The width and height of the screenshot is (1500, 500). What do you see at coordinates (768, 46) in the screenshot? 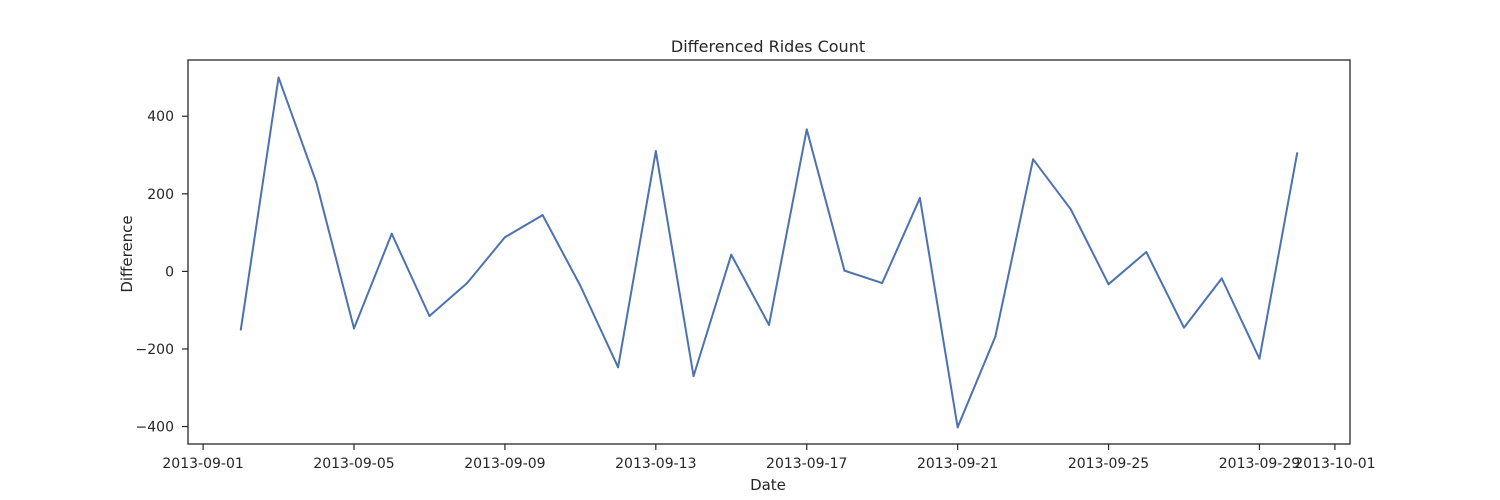
I see `chart-title: Differenced Rides Count` at bounding box center [768, 46].